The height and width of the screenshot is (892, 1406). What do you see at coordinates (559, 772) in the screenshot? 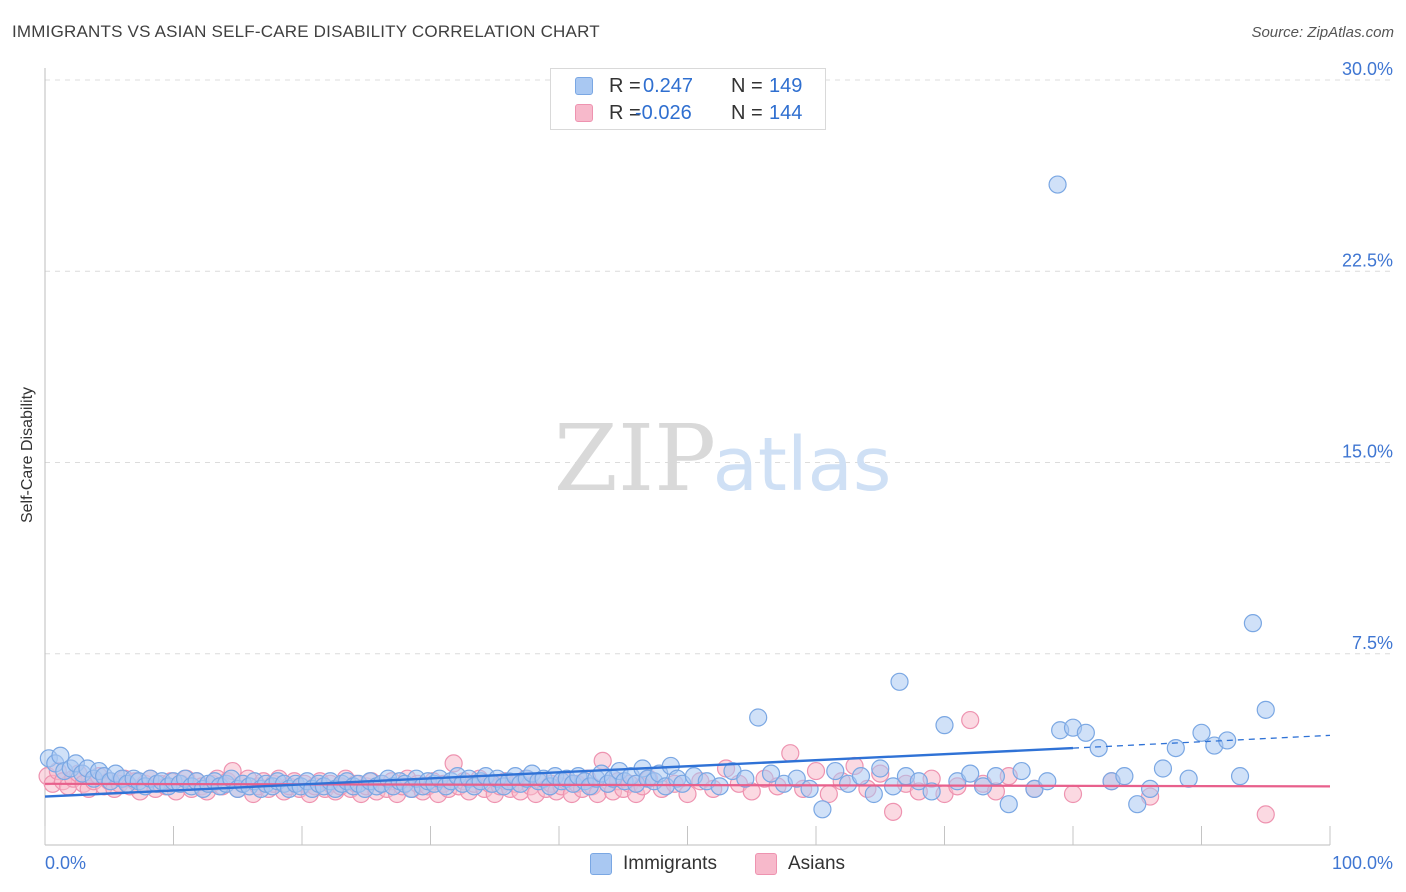
I see `immigrants-trend-line` at bounding box center [559, 772].